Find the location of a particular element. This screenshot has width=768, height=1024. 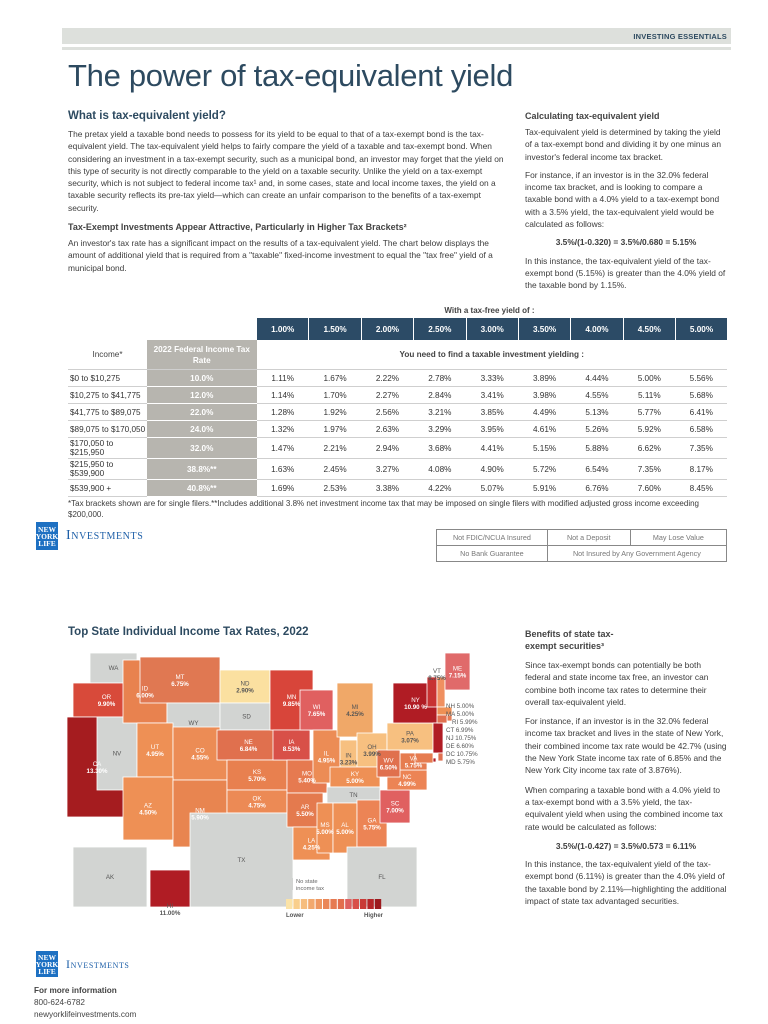

yield-cell: 2.21% is located at coordinates (335, 448).